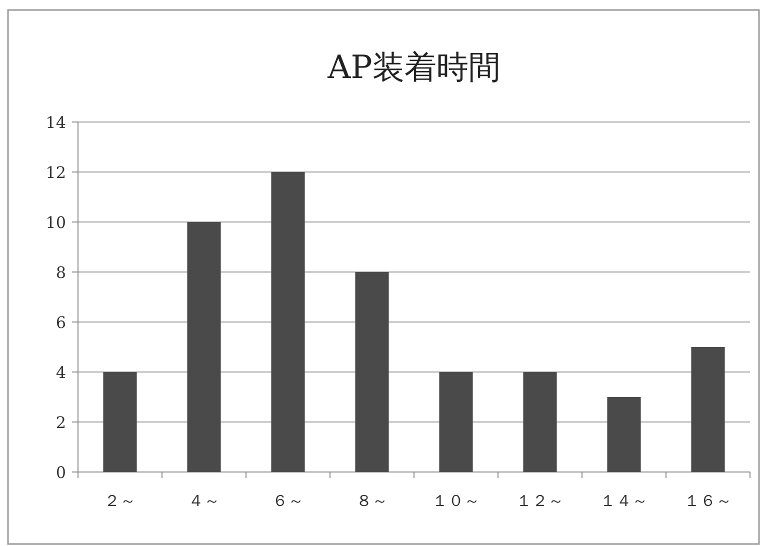 The width and height of the screenshot is (767, 546). I want to click on y-tick-label: 4, so click(61, 372).